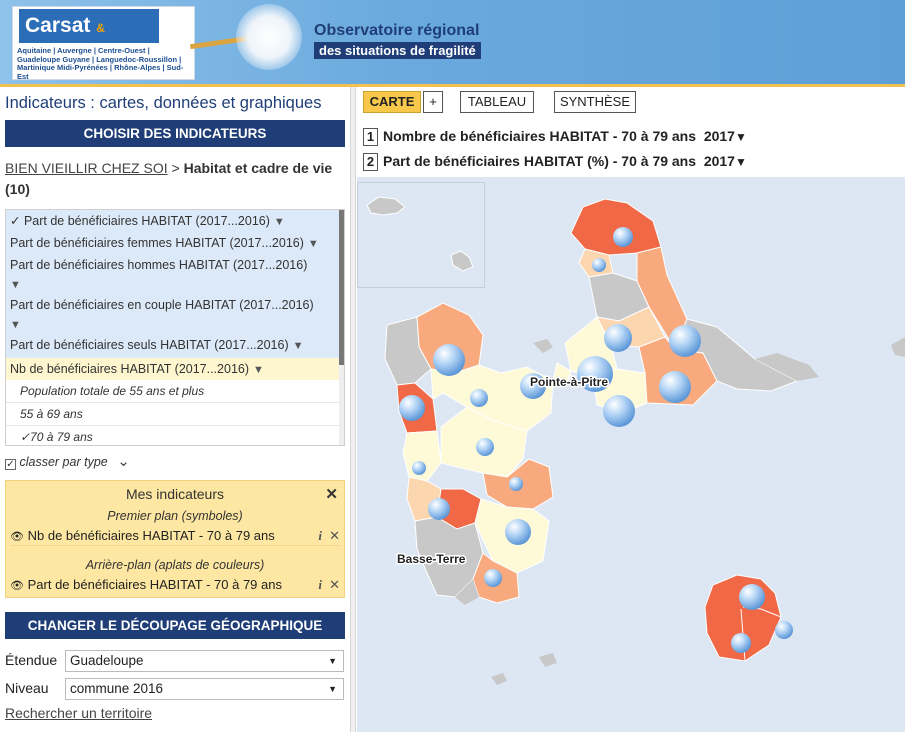  Describe the element at coordinates (524, 669) in the screenshot. I see `island-les-saintes` at that location.